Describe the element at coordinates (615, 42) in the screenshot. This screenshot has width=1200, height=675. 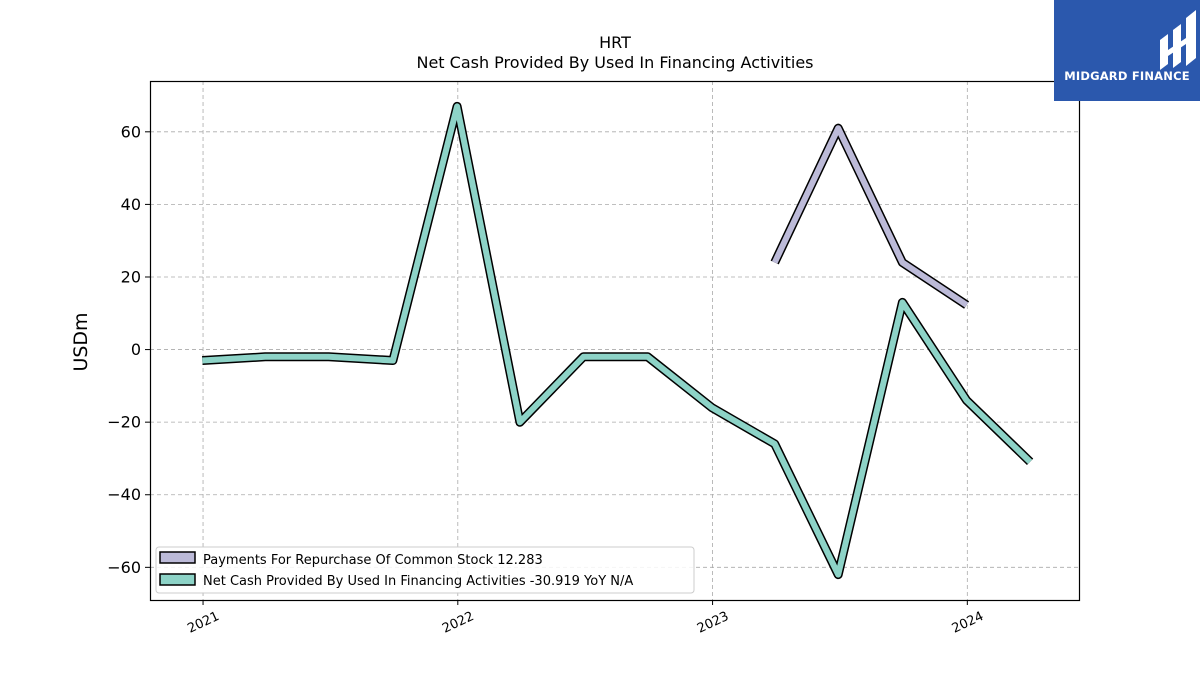
I see `chart-title: HRT` at that location.